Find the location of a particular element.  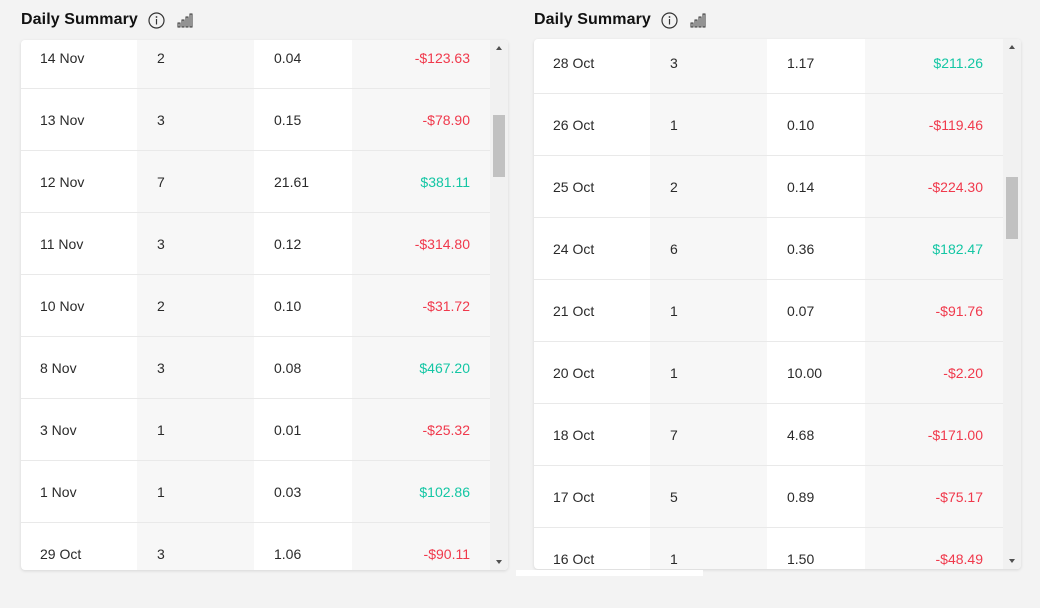

pnl-cell: $467.20 is located at coordinates (421, 367).